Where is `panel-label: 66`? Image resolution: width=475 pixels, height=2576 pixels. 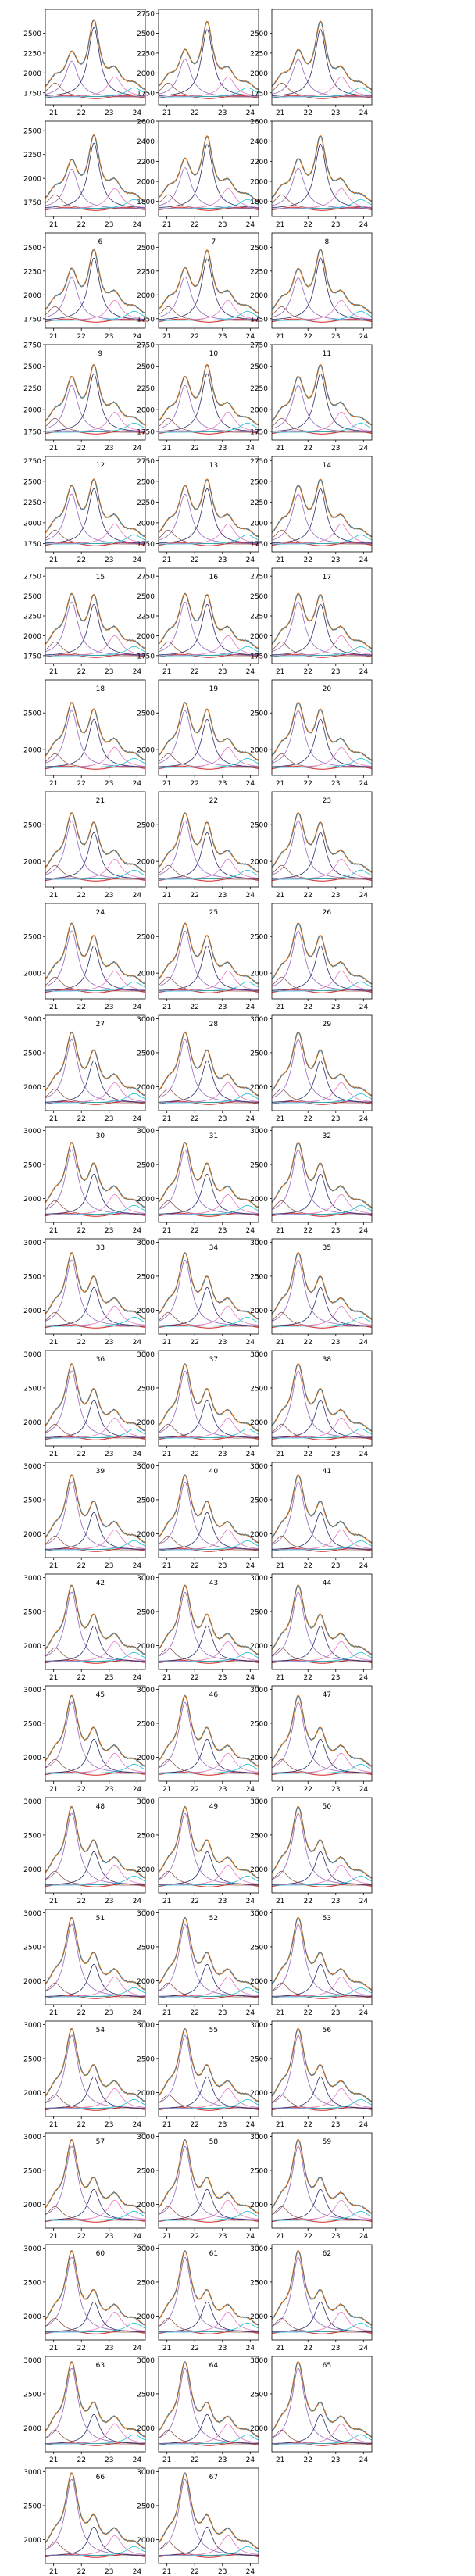 panel-label: 66 is located at coordinates (101, 2477).